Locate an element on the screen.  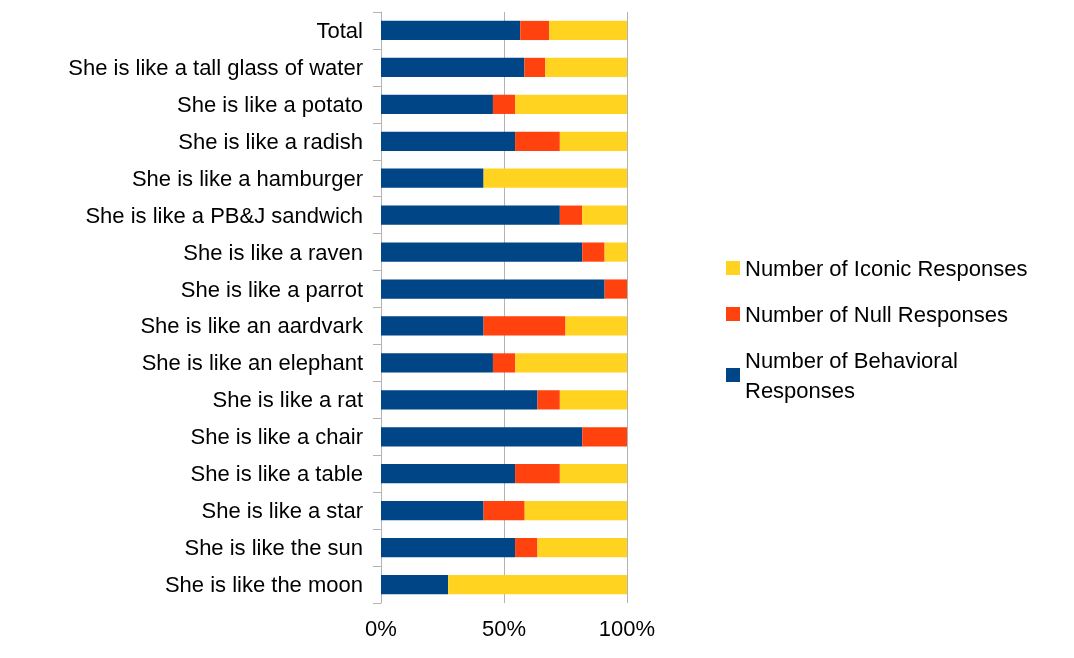
y-tick-label: She is like a table is located at coordinates (276, 474).